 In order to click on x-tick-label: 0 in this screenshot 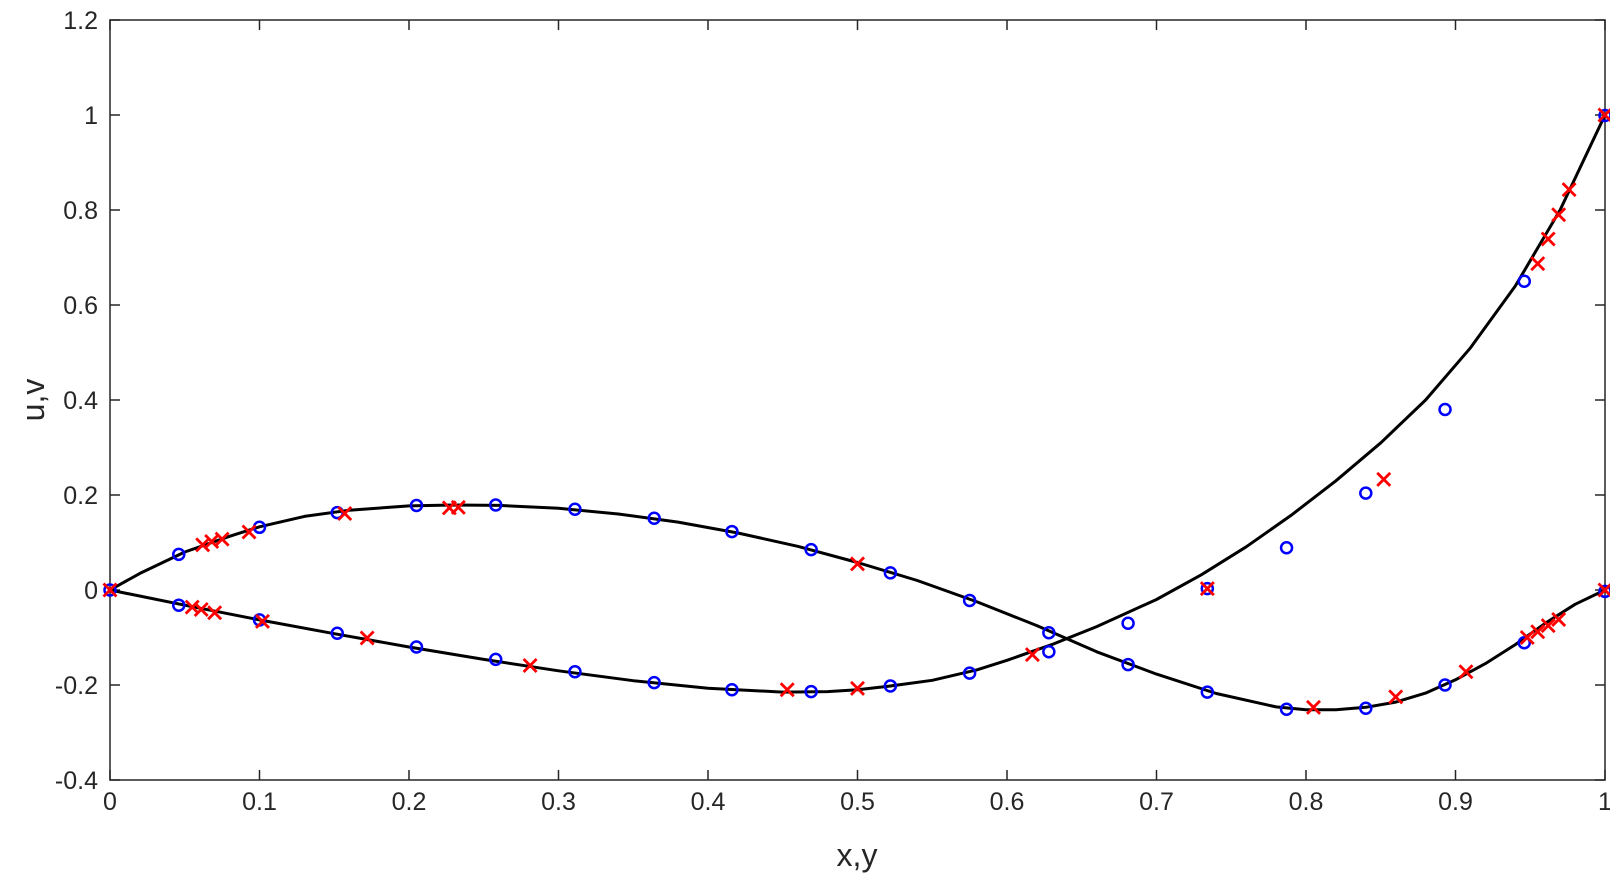, I will do `click(110, 802)`.